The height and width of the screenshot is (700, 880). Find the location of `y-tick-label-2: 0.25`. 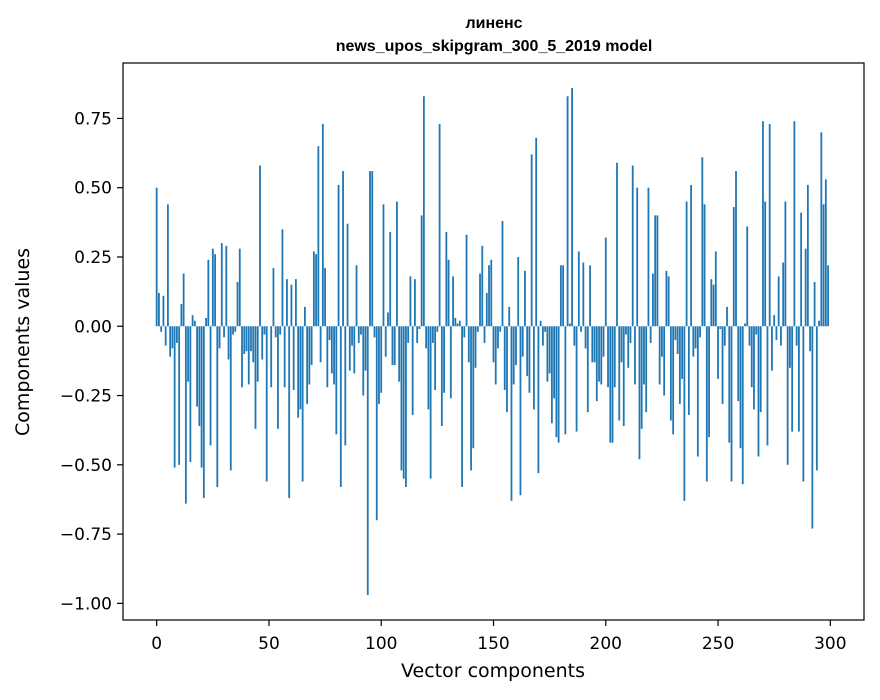

y-tick-label-2: 0.25 is located at coordinates (93, 258).